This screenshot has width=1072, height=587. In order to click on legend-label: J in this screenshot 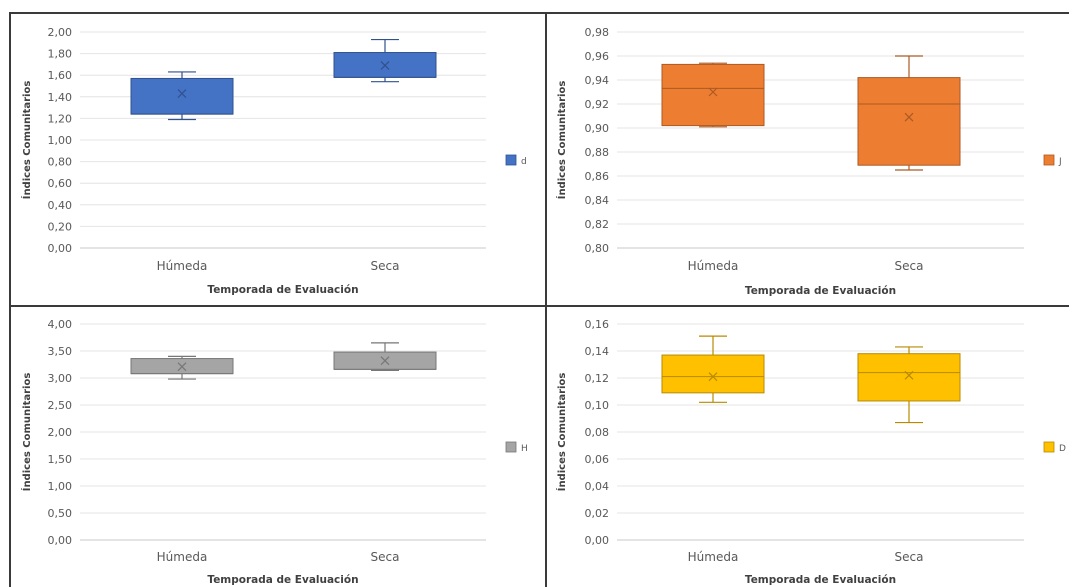, I will do `click(1060, 162)`.